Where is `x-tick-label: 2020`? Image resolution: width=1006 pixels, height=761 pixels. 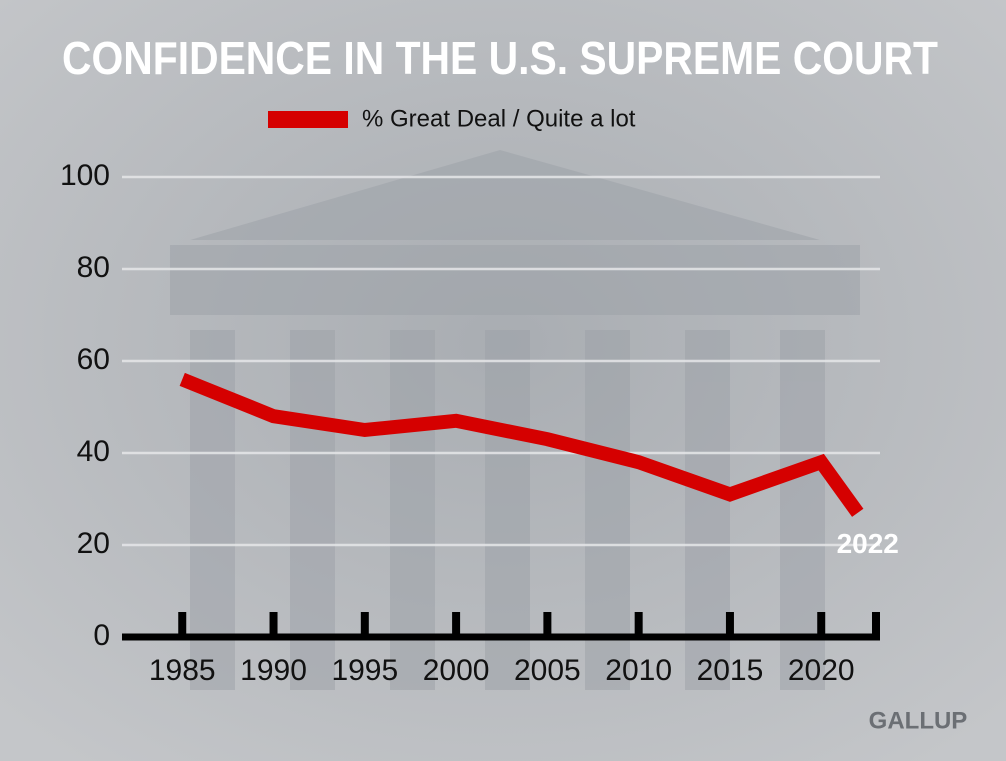 x-tick-label: 2020 is located at coordinates (821, 670).